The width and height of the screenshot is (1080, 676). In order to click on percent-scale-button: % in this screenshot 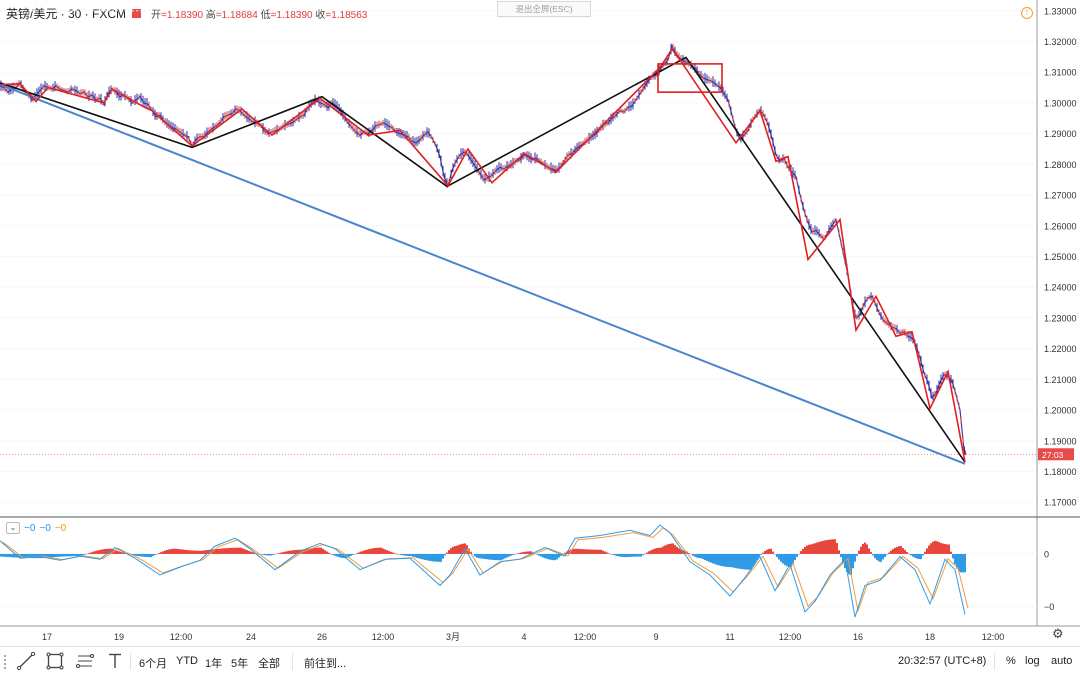, I will do `click(1011, 661)`.